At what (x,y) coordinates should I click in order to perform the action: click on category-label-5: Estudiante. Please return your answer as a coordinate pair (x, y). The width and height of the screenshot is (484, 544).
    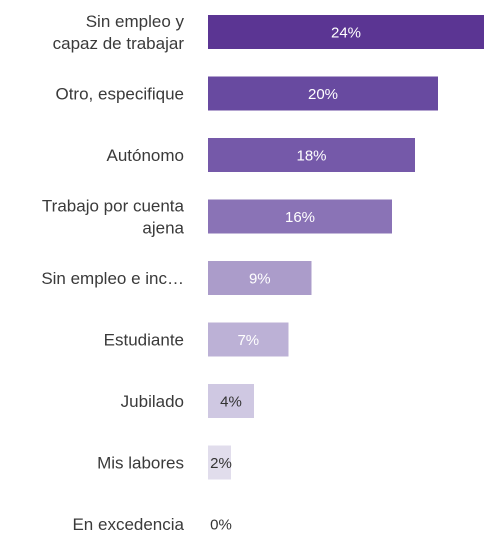
    Looking at the image, I should click on (144, 340).